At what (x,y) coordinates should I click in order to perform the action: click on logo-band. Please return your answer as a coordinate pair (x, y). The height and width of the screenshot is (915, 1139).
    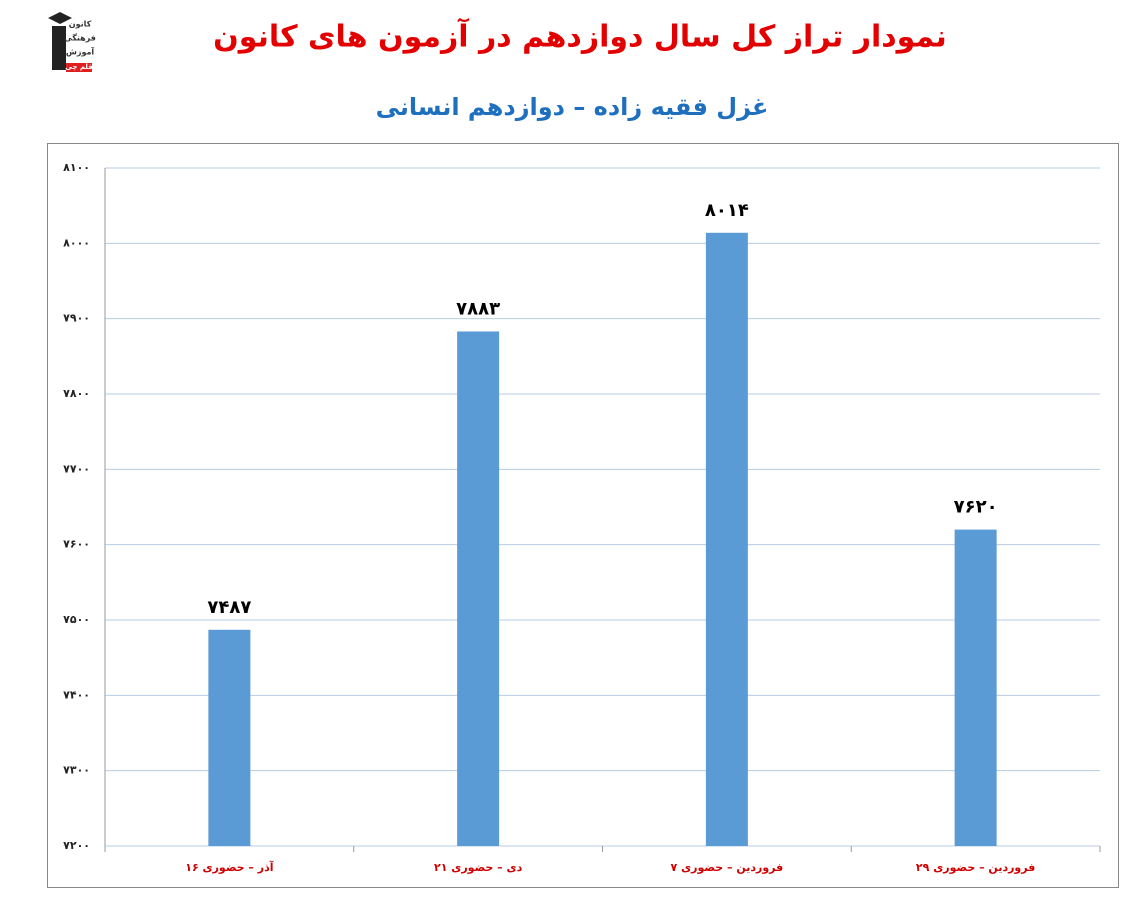
    Looking at the image, I should click on (79, 67).